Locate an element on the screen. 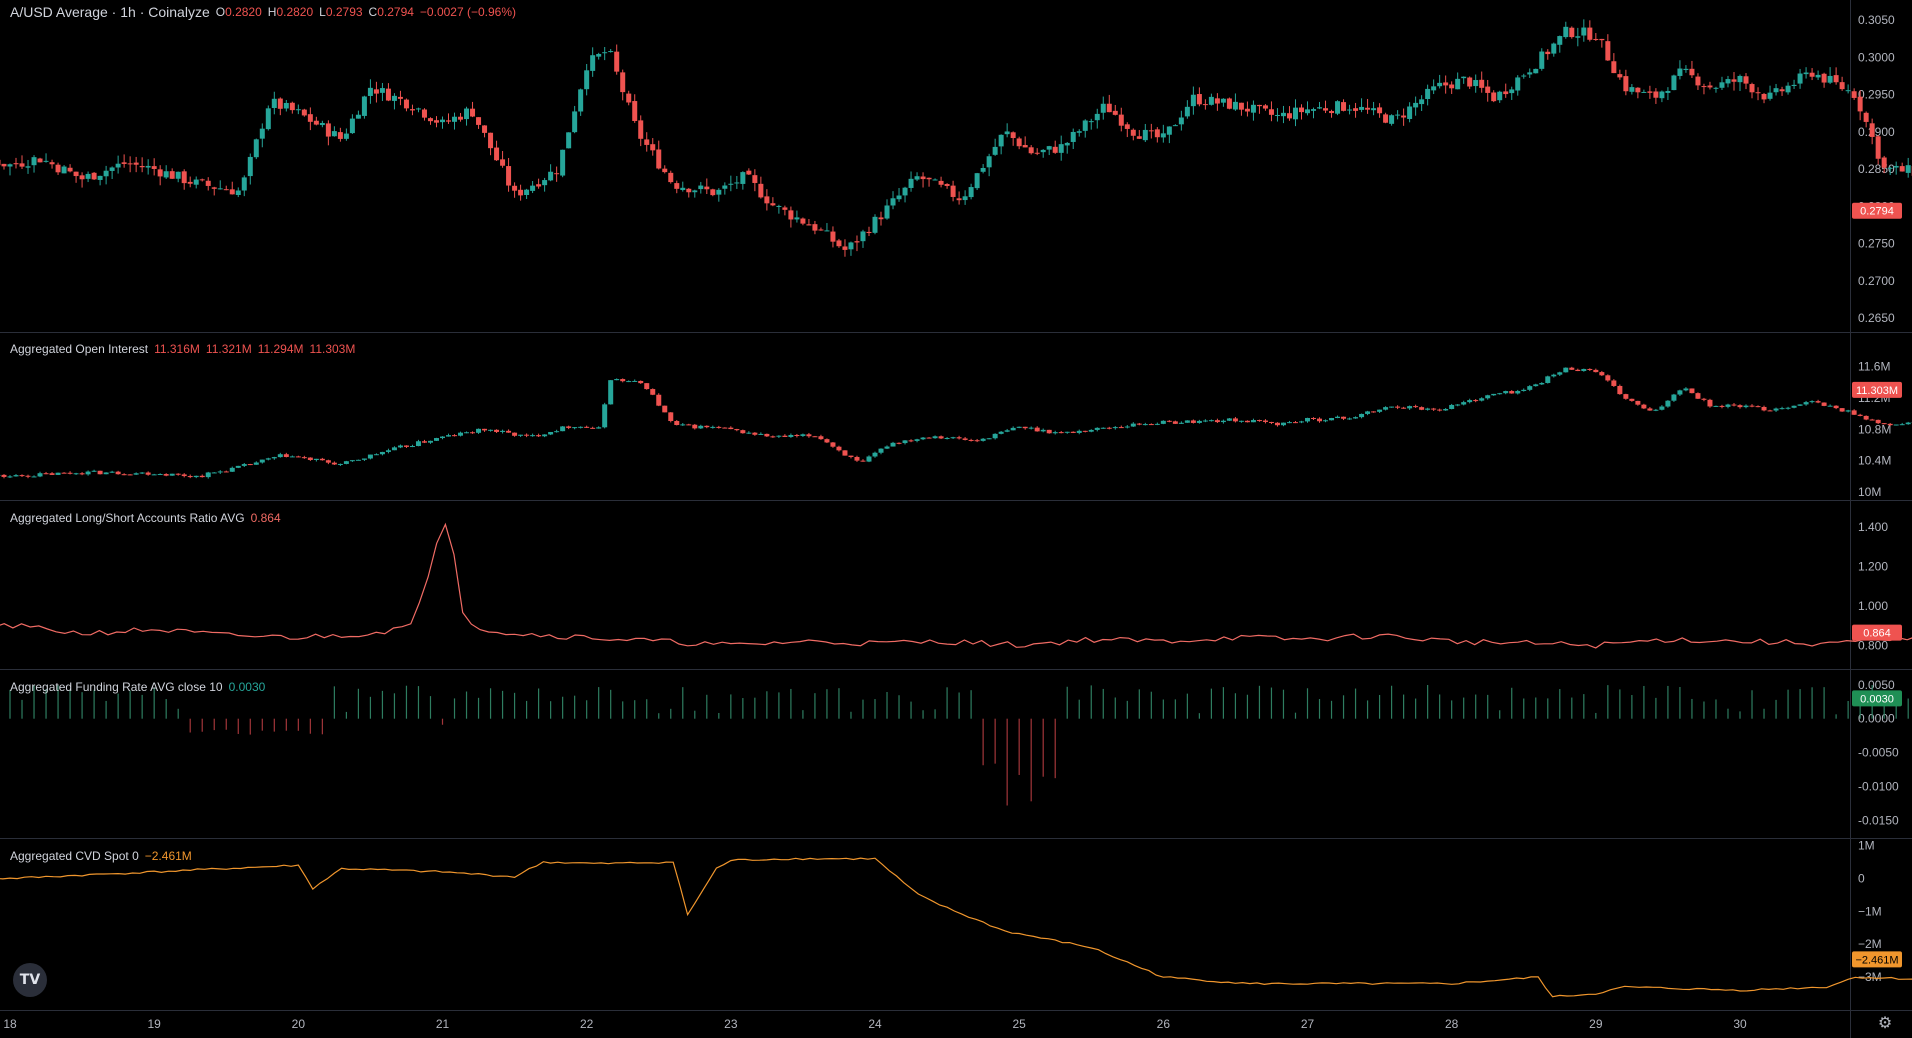 Image resolution: width=1912 pixels, height=1038 pixels. x-tick-label: 26 is located at coordinates (1164, 1024).